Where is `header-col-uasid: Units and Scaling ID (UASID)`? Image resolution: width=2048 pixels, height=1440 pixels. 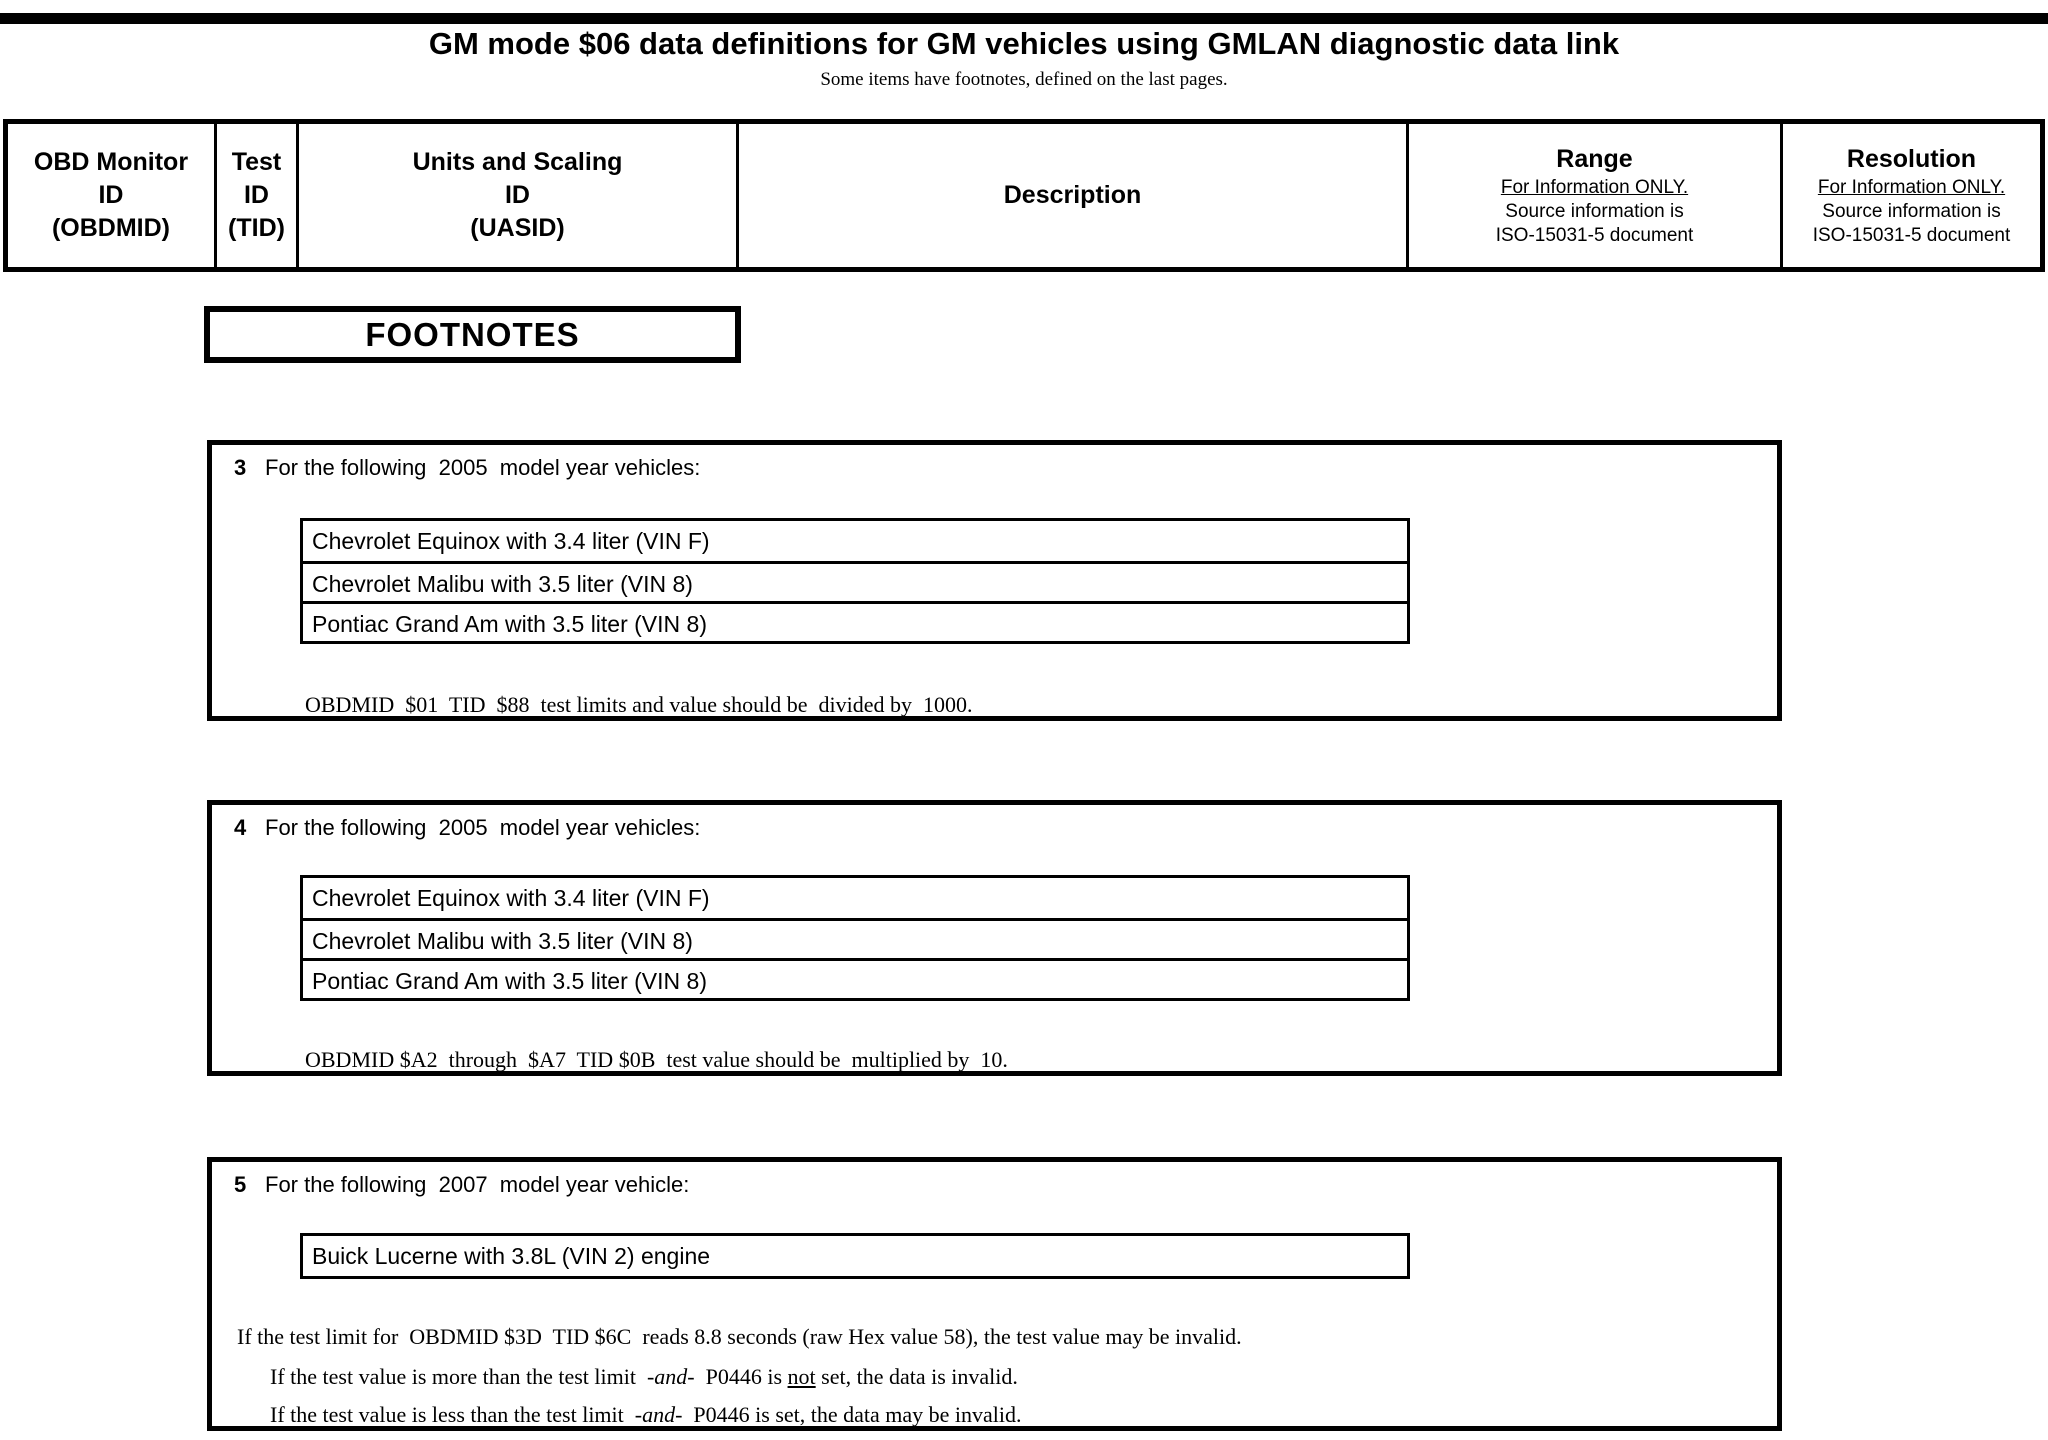 header-col-uasid: Units and Scaling ID (UASID) is located at coordinates (519, 195).